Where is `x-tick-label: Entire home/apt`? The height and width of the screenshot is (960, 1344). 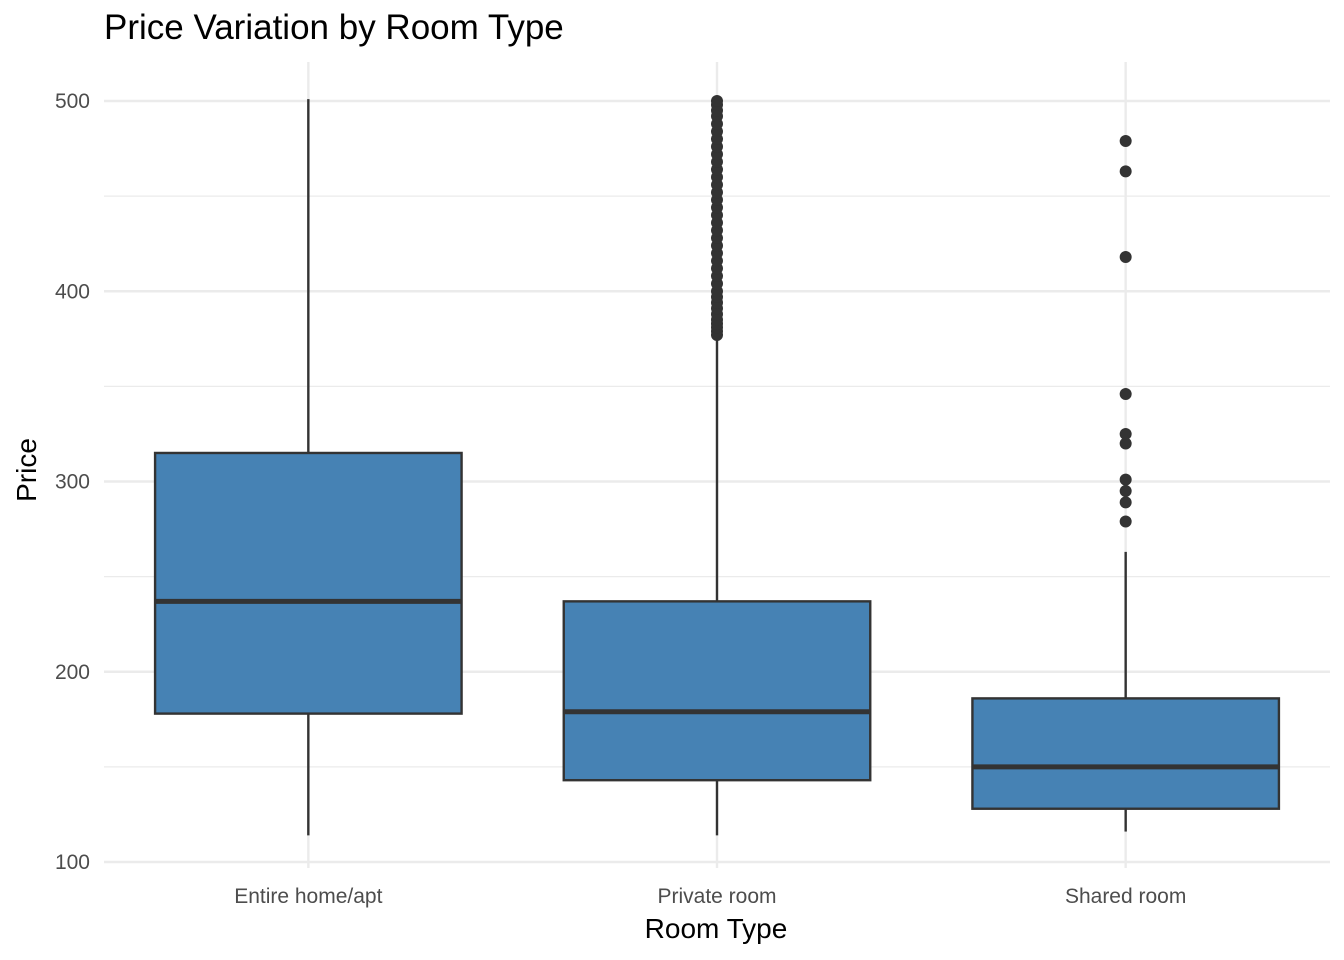 x-tick-label: Entire home/apt is located at coordinates (308, 896).